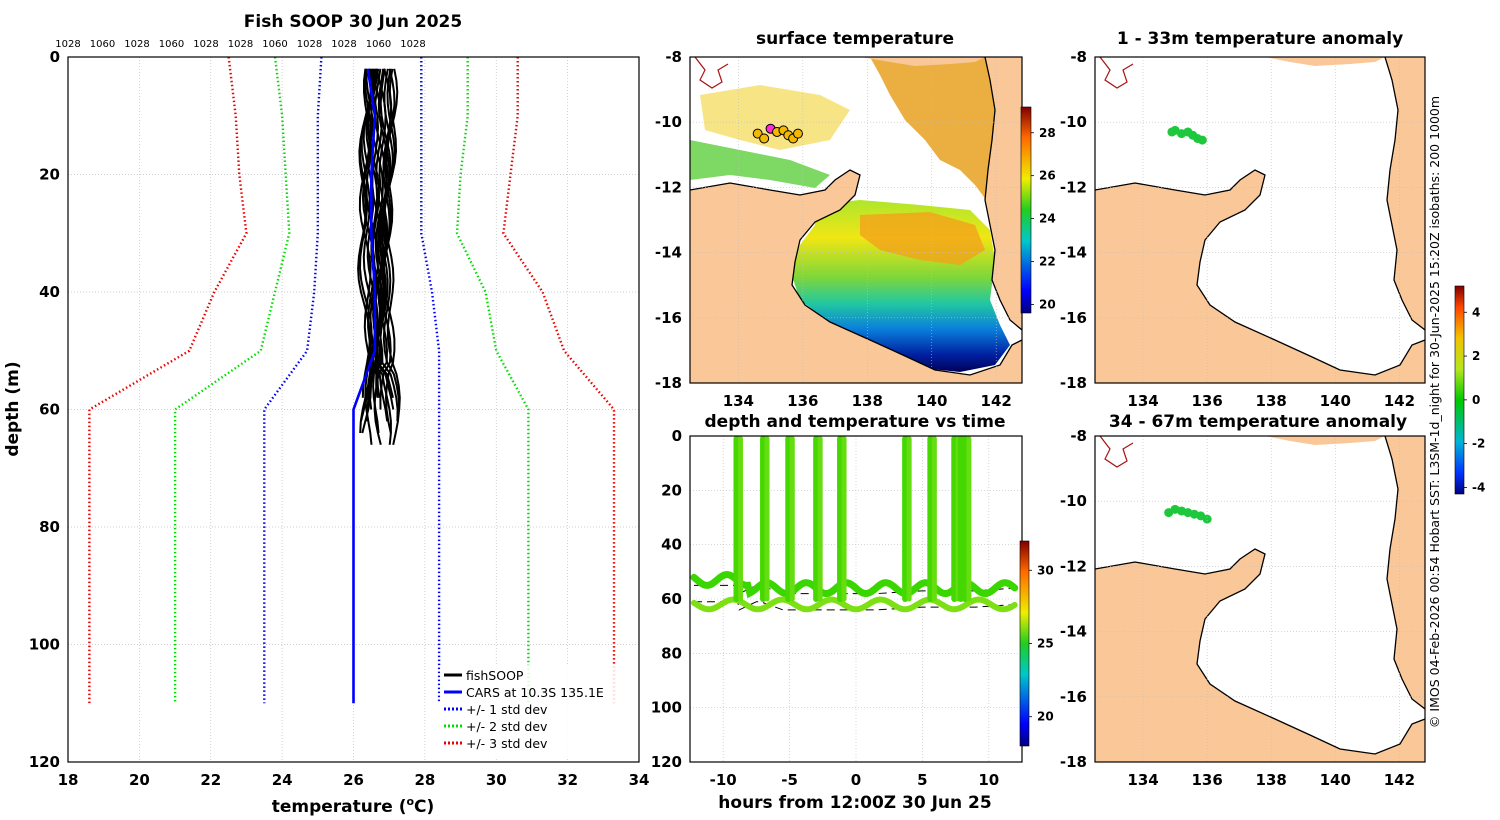 This screenshot has height=820, width=1500. I want to click on depth-time-ytick-label: 0, so click(677, 436).